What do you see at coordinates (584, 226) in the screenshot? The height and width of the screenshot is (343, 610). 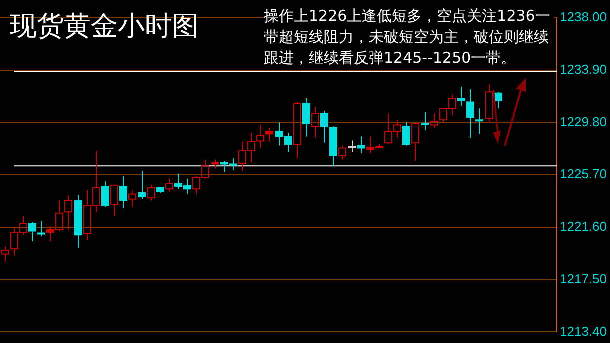 I see `y-tick-label: 1221.60` at bounding box center [584, 226].